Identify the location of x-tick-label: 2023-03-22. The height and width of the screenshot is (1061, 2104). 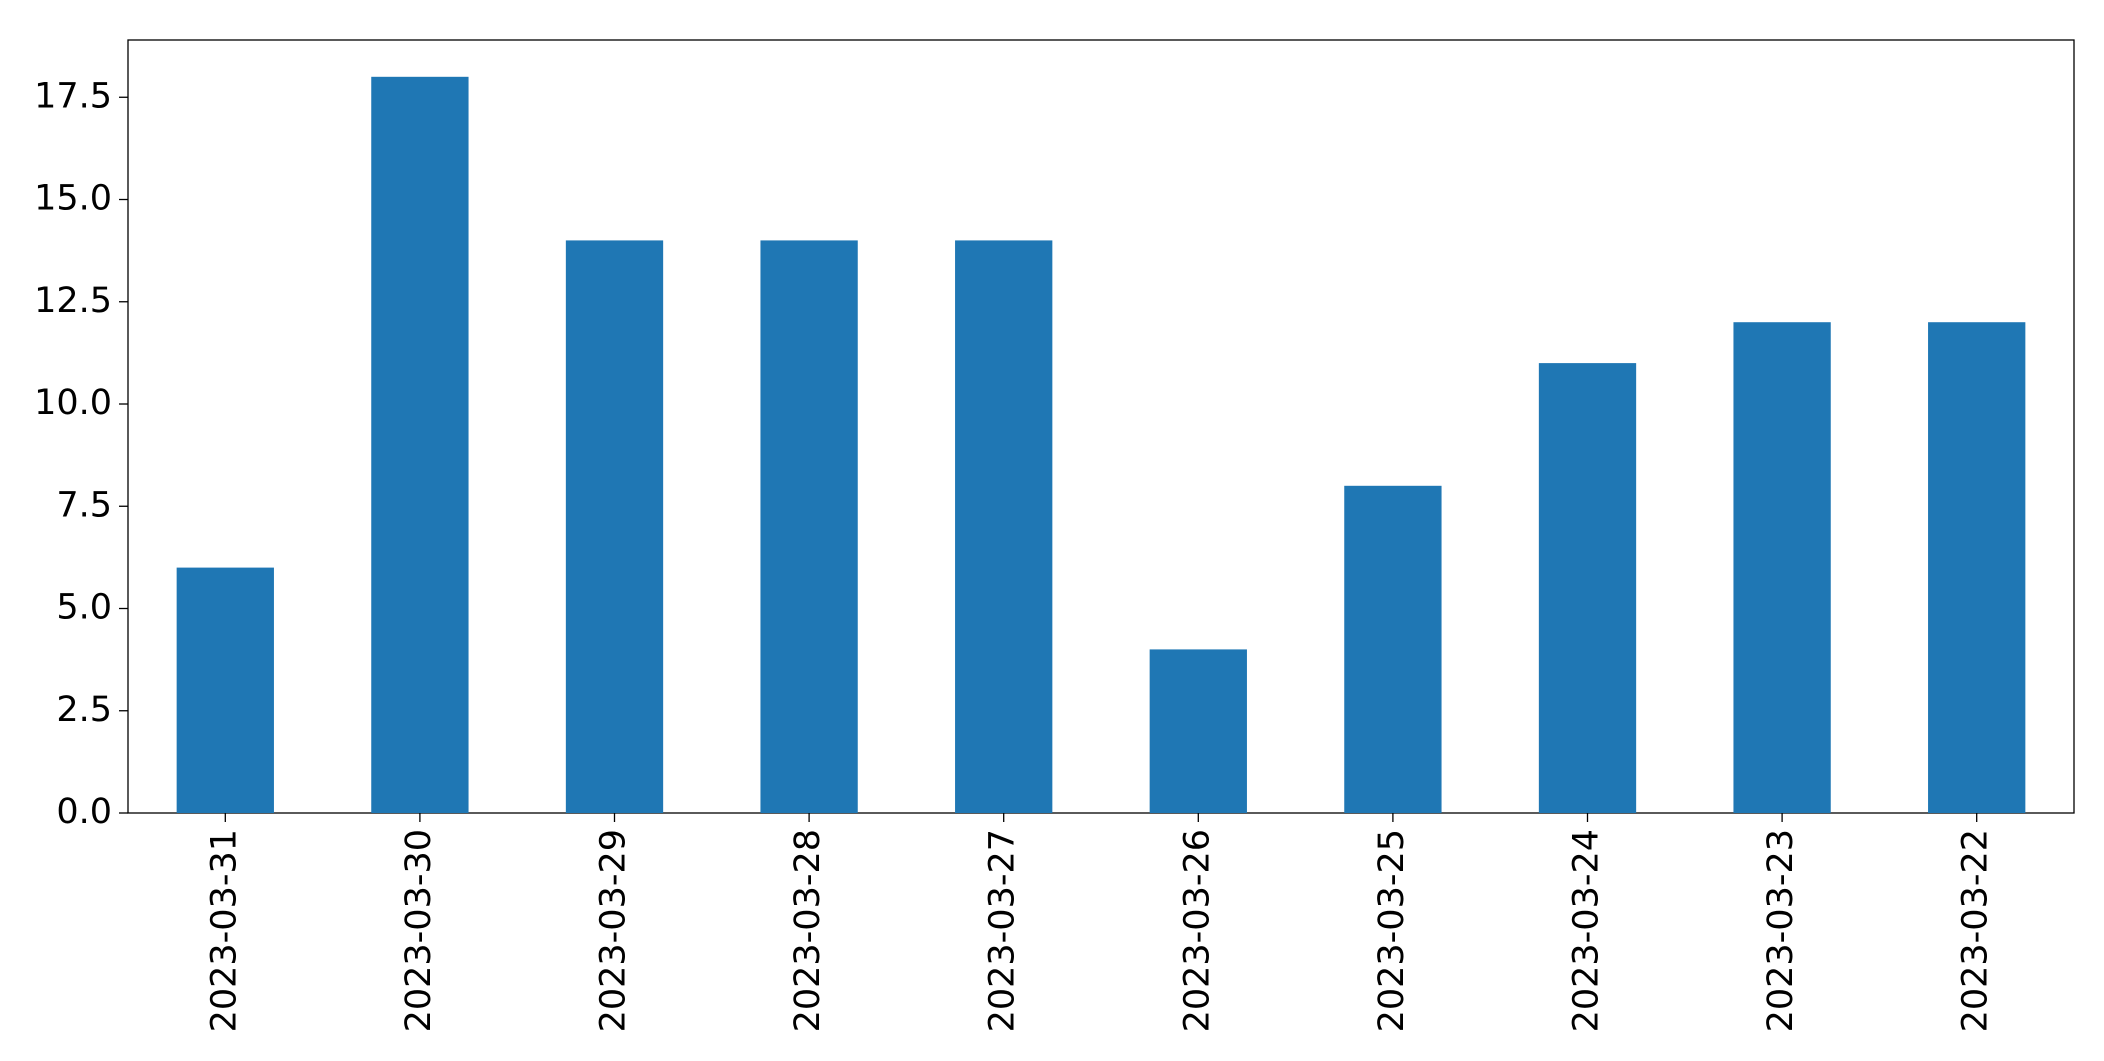
(1976, 930).